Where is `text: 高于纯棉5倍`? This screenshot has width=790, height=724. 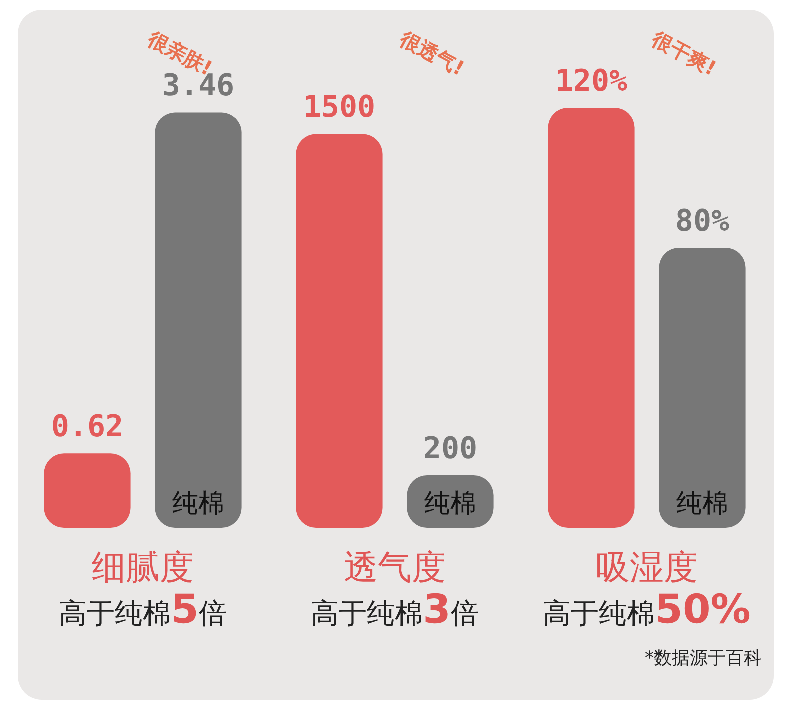
text: 高于纯棉5倍 is located at coordinates (143, 610).